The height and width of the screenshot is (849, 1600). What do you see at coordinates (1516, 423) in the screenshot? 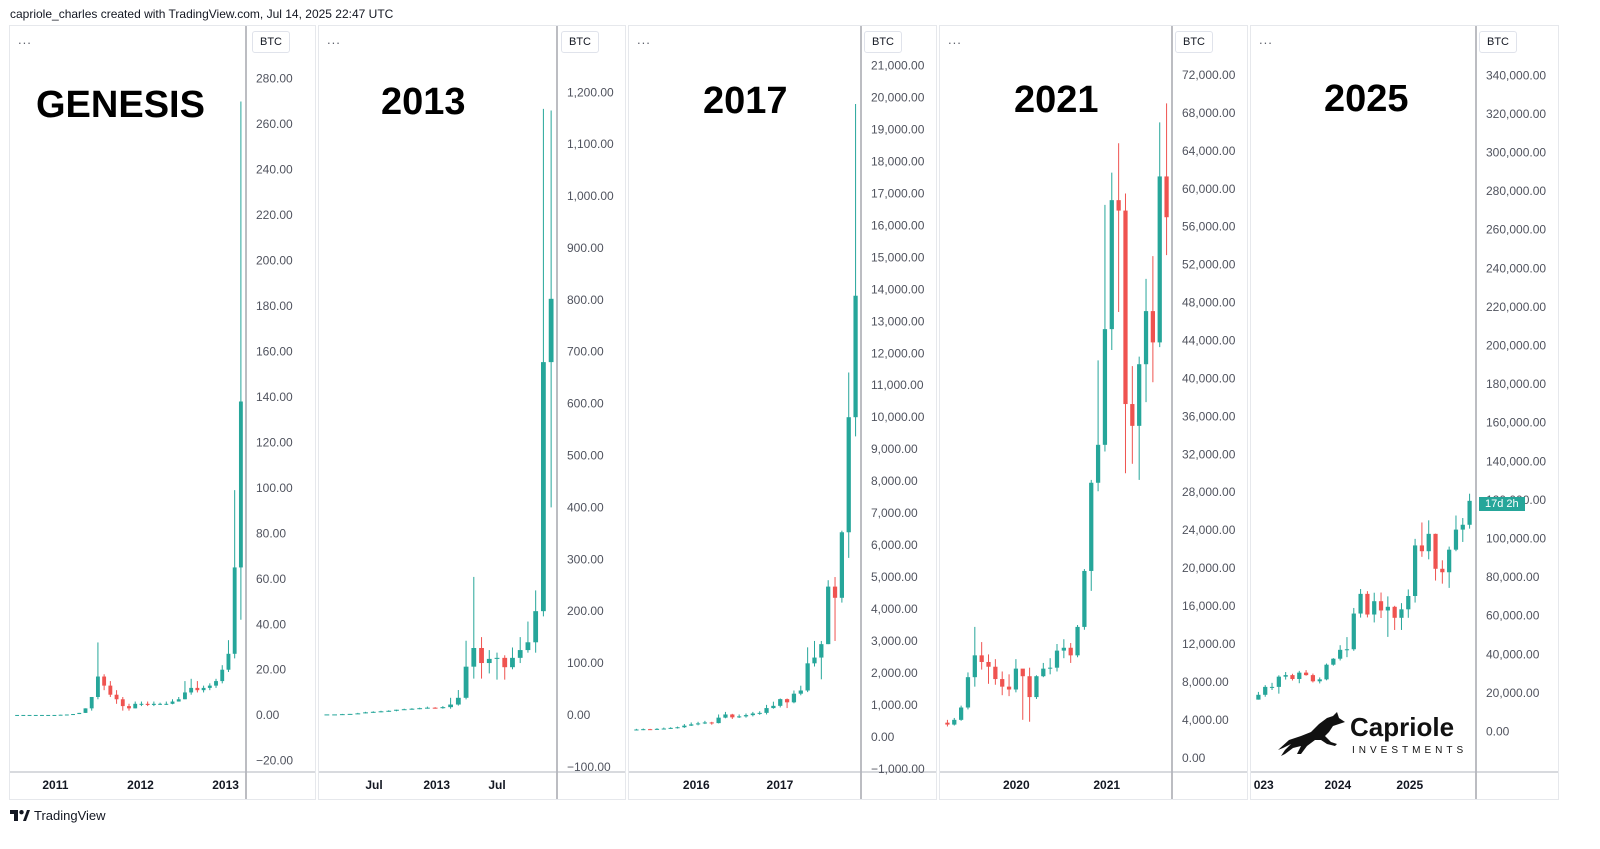
I see `y-tick-label: 160,000.00` at bounding box center [1516, 423].